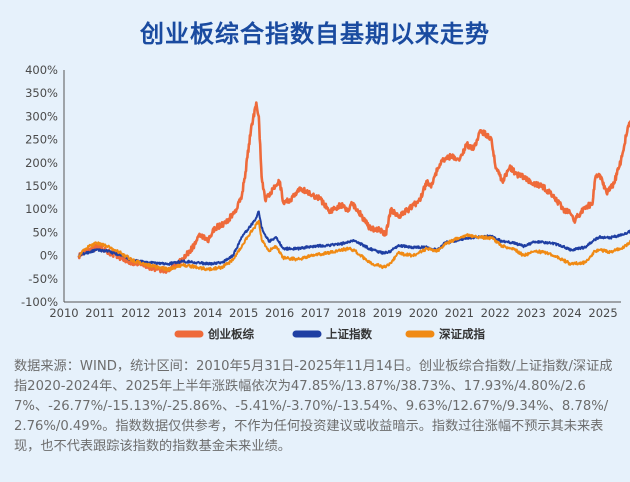  I want to click on y-tick-label: 400%, so click(41, 70).